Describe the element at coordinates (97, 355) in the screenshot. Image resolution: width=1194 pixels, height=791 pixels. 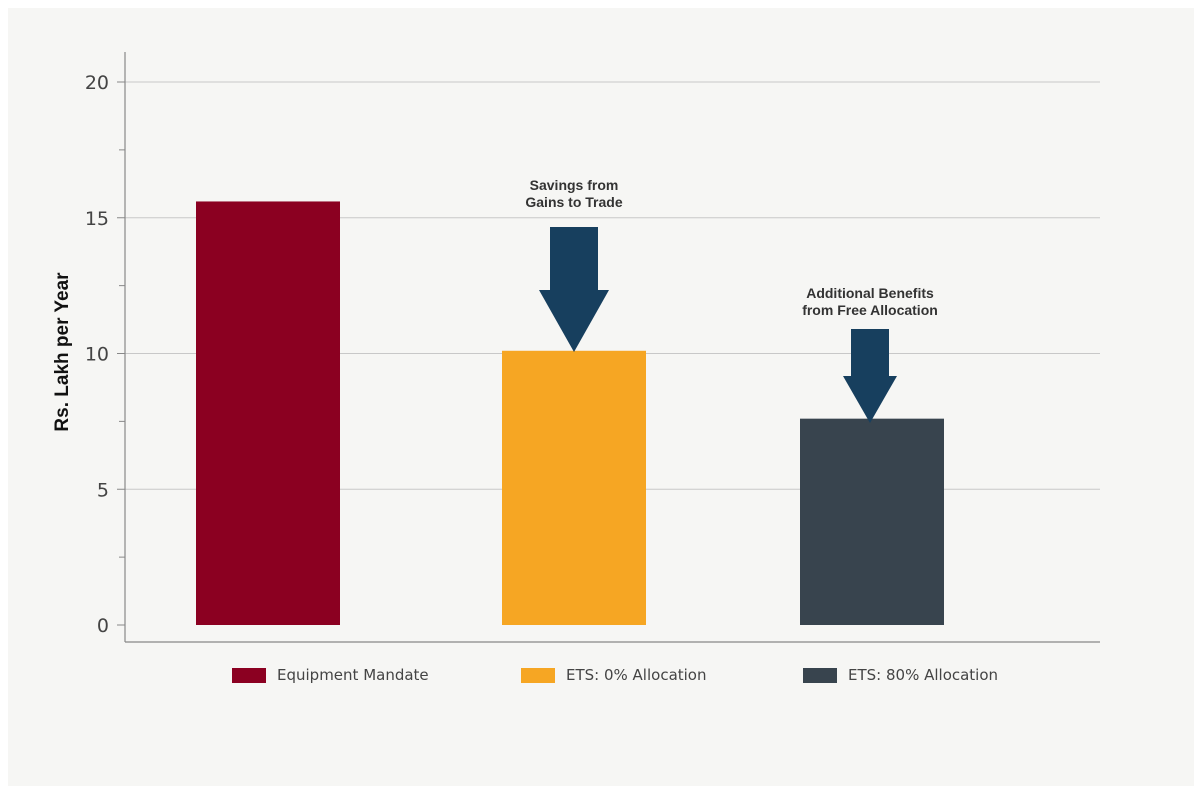
I see `y-tick-label: 10` at that location.